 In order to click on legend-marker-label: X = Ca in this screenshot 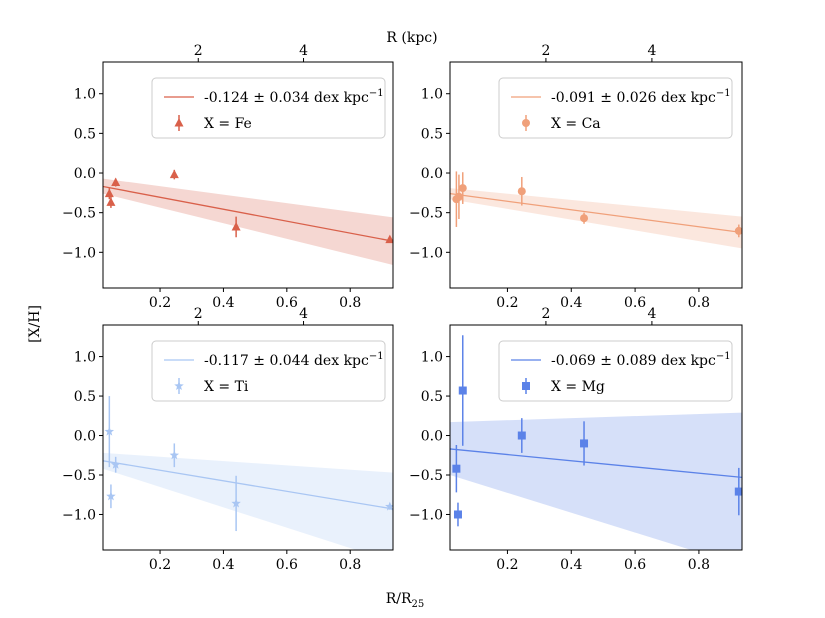, I will do `click(576, 124)`.